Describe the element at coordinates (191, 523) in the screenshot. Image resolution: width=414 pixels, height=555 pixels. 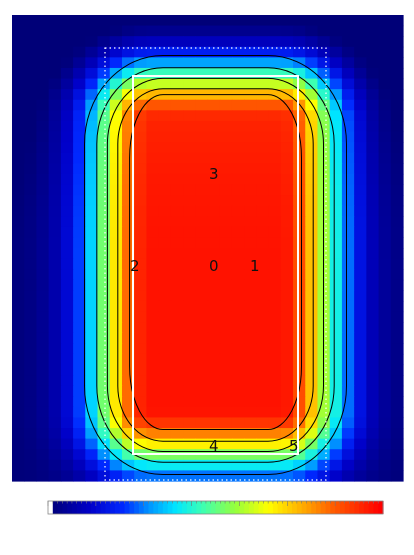
I see `colorbar-tick-label-3: 0.3` at that location.